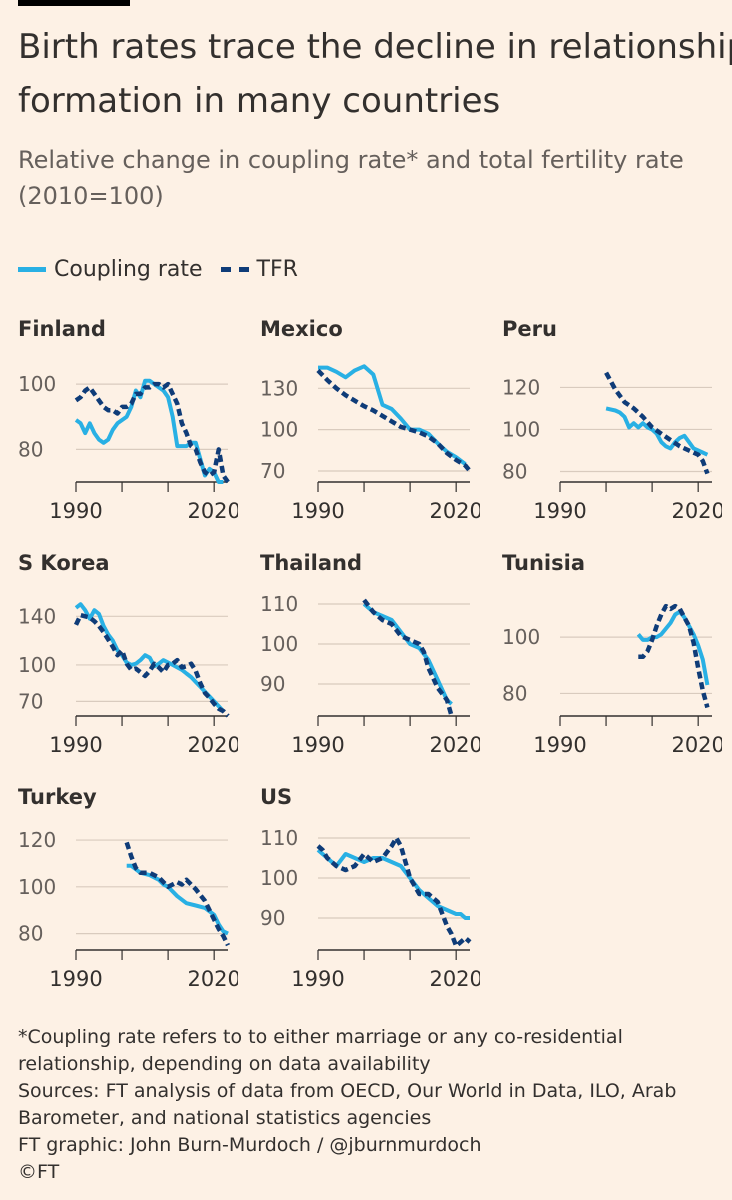 The height and width of the screenshot is (1200, 732). Describe the element at coordinates (234, 269) in the screenshot. I see `legend-swatch-tfr` at that location.